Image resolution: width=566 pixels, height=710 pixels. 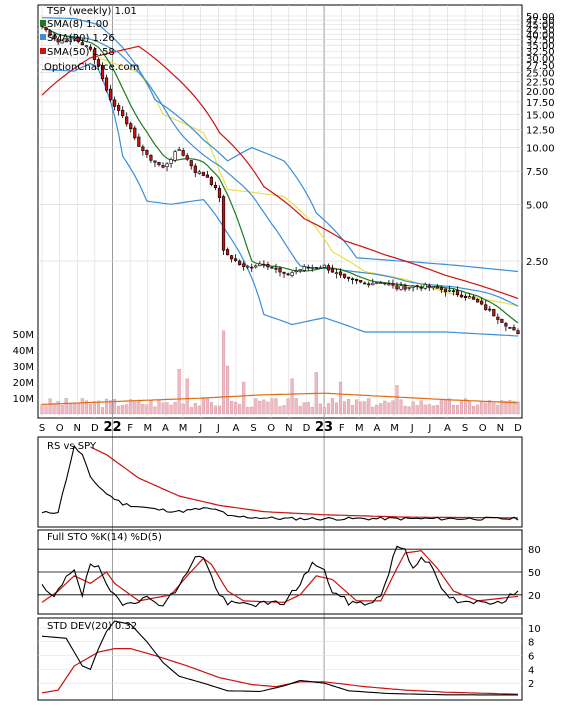 I want to click on stochastic-panel: 80 50 20, so click(x=289, y=572).